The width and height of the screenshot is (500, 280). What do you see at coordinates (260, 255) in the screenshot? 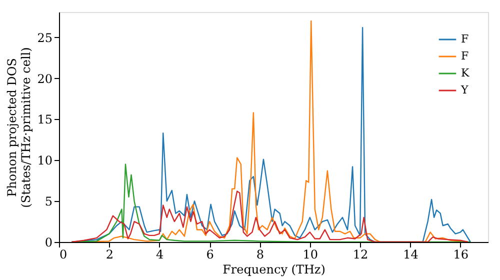
I see `x-tick-label: 8` at bounding box center [260, 255].